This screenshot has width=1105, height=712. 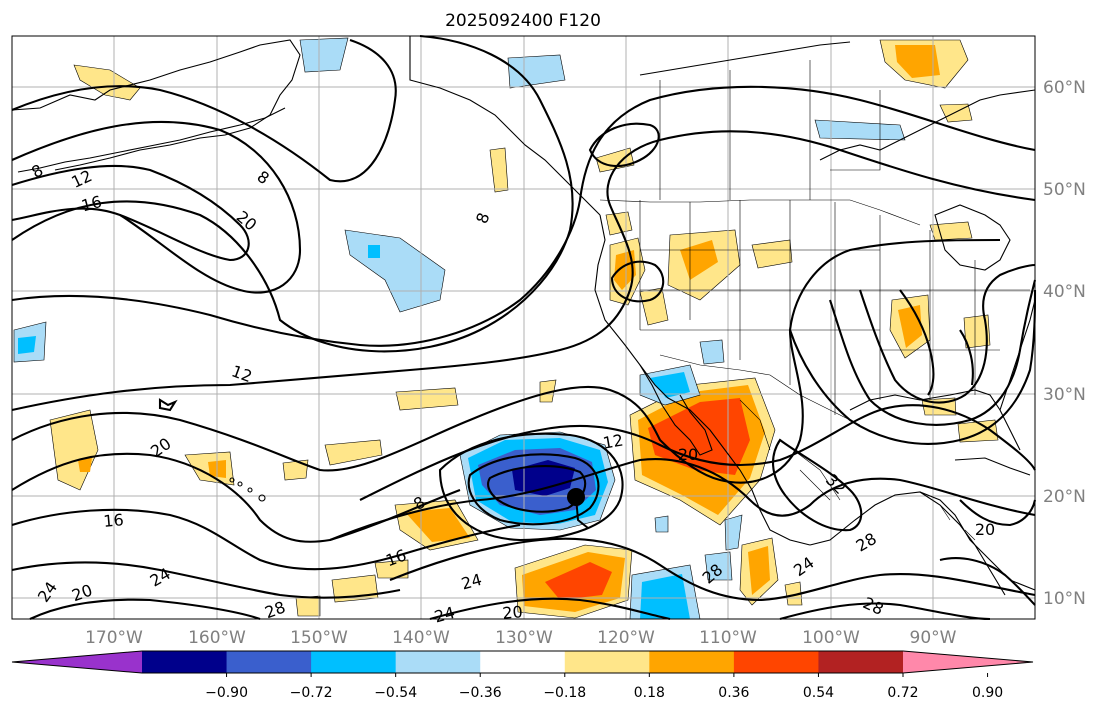 I want to click on coastline-baja, so click(x=676, y=410).